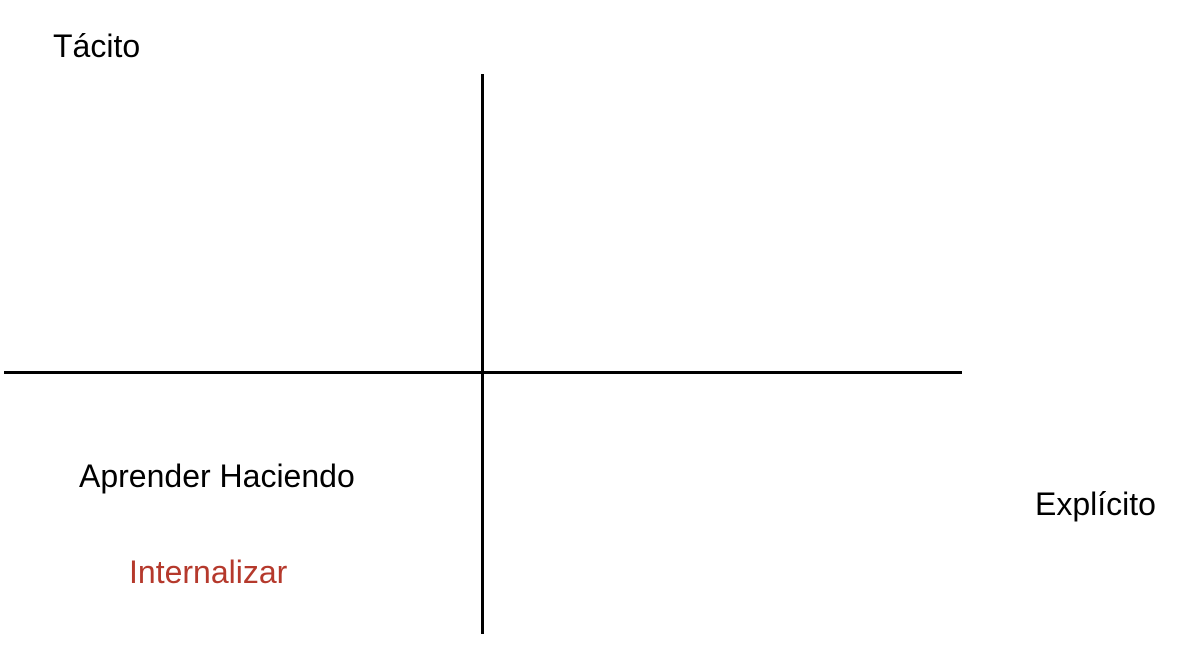 This screenshot has width=1200, height=669. I want to click on aprender-haciendo-label: Aprender Haciendo, so click(217, 476).